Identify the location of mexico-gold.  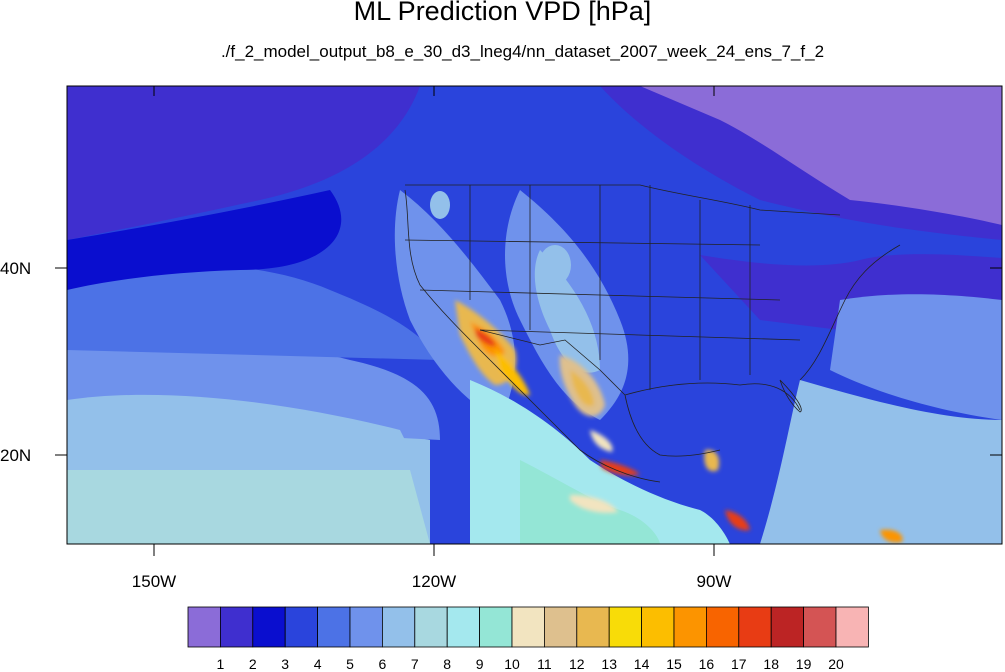
(582, 388).